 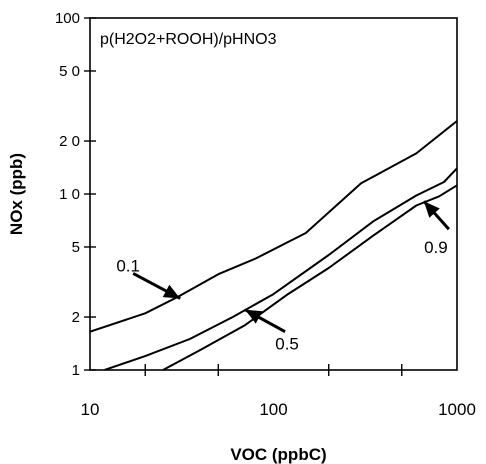 What do you see at coordinates (436, 247) in the screenshot?
I see `curve-label-0.9: 0.9` at bounding box center [436, 247].